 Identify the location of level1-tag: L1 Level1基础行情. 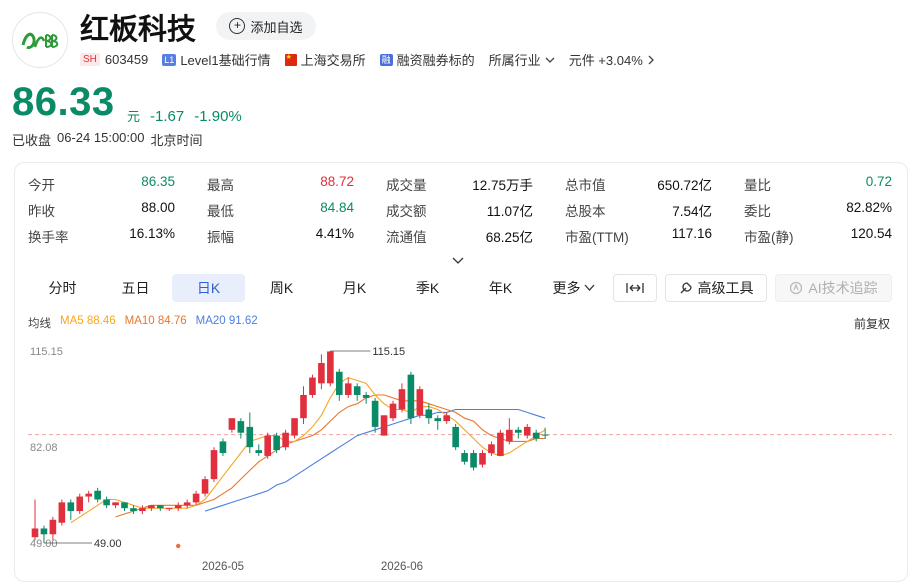
(216, 59).